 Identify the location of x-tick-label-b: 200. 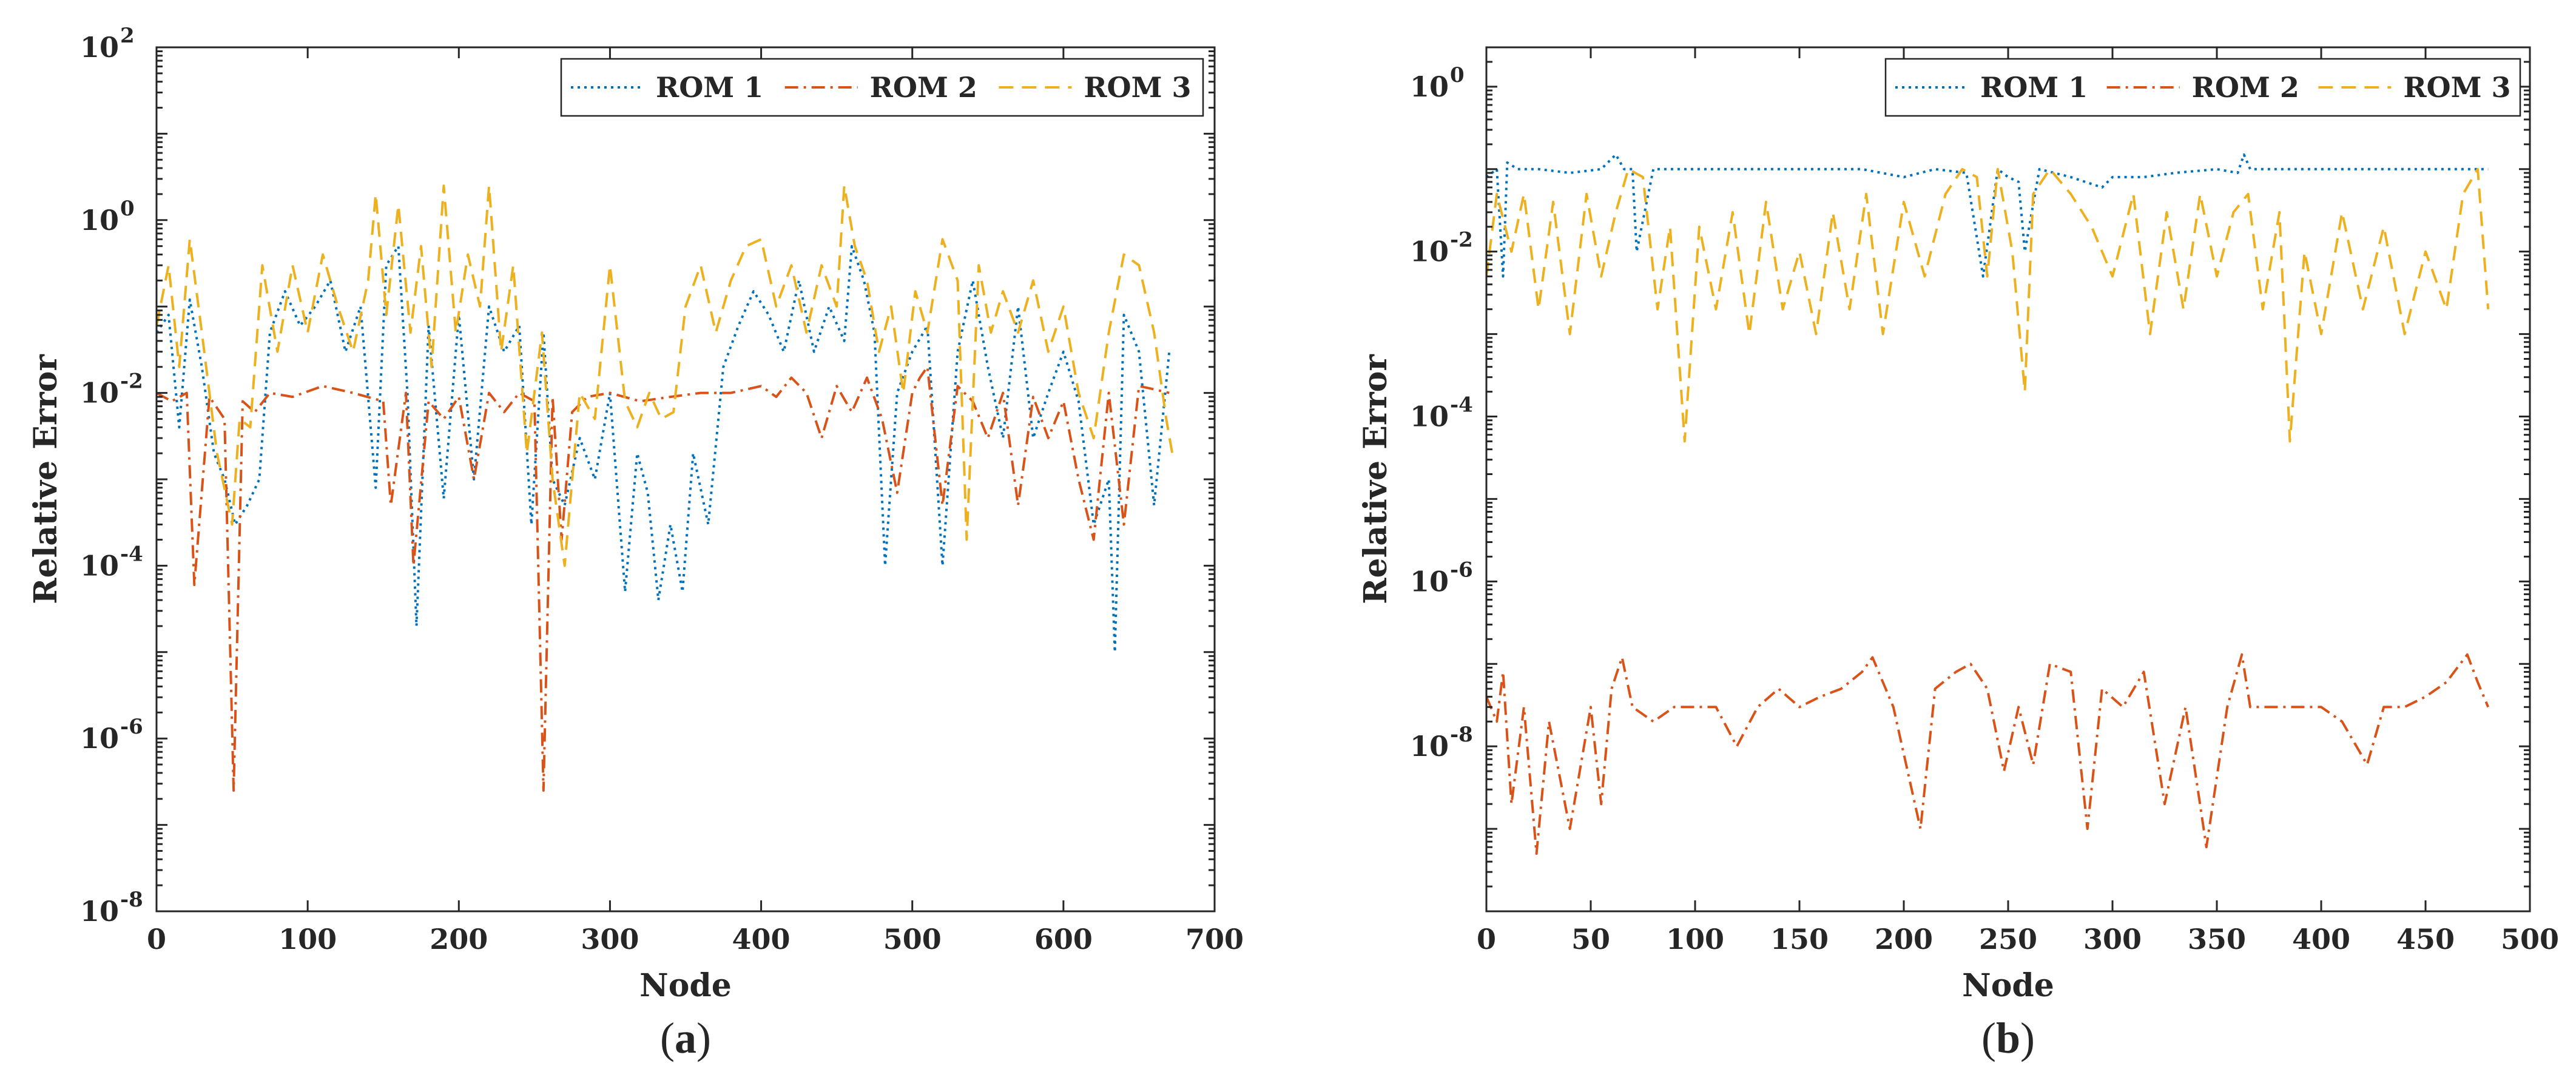
(1904, 939).